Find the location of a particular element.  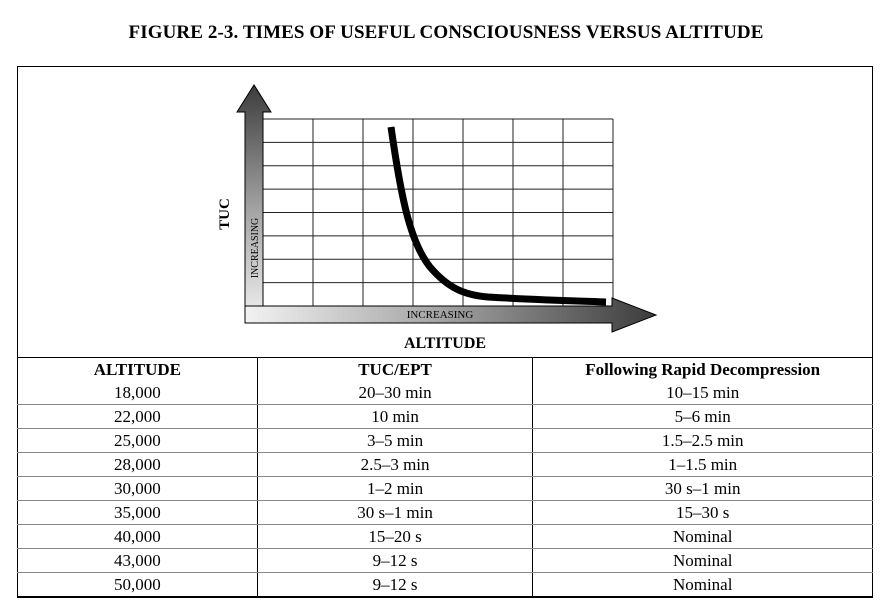

table-row: 43,000 9–12 s Nominal is located at coordinates (445, 560).